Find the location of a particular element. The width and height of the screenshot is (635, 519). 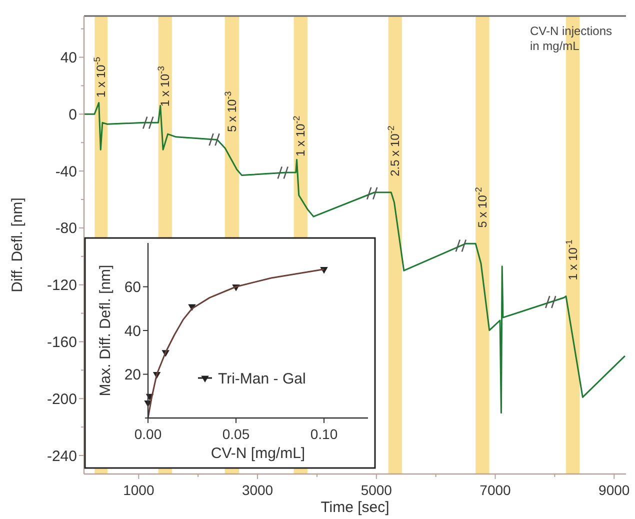

x-tick-label: 0.05 is located at coordinates (236, 434).